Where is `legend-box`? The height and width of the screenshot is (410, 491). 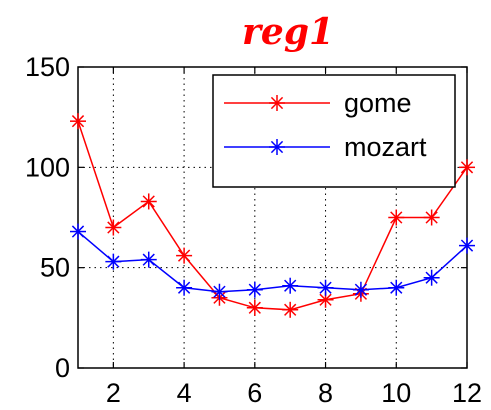
legend-box is located at coordinates (334, 131).